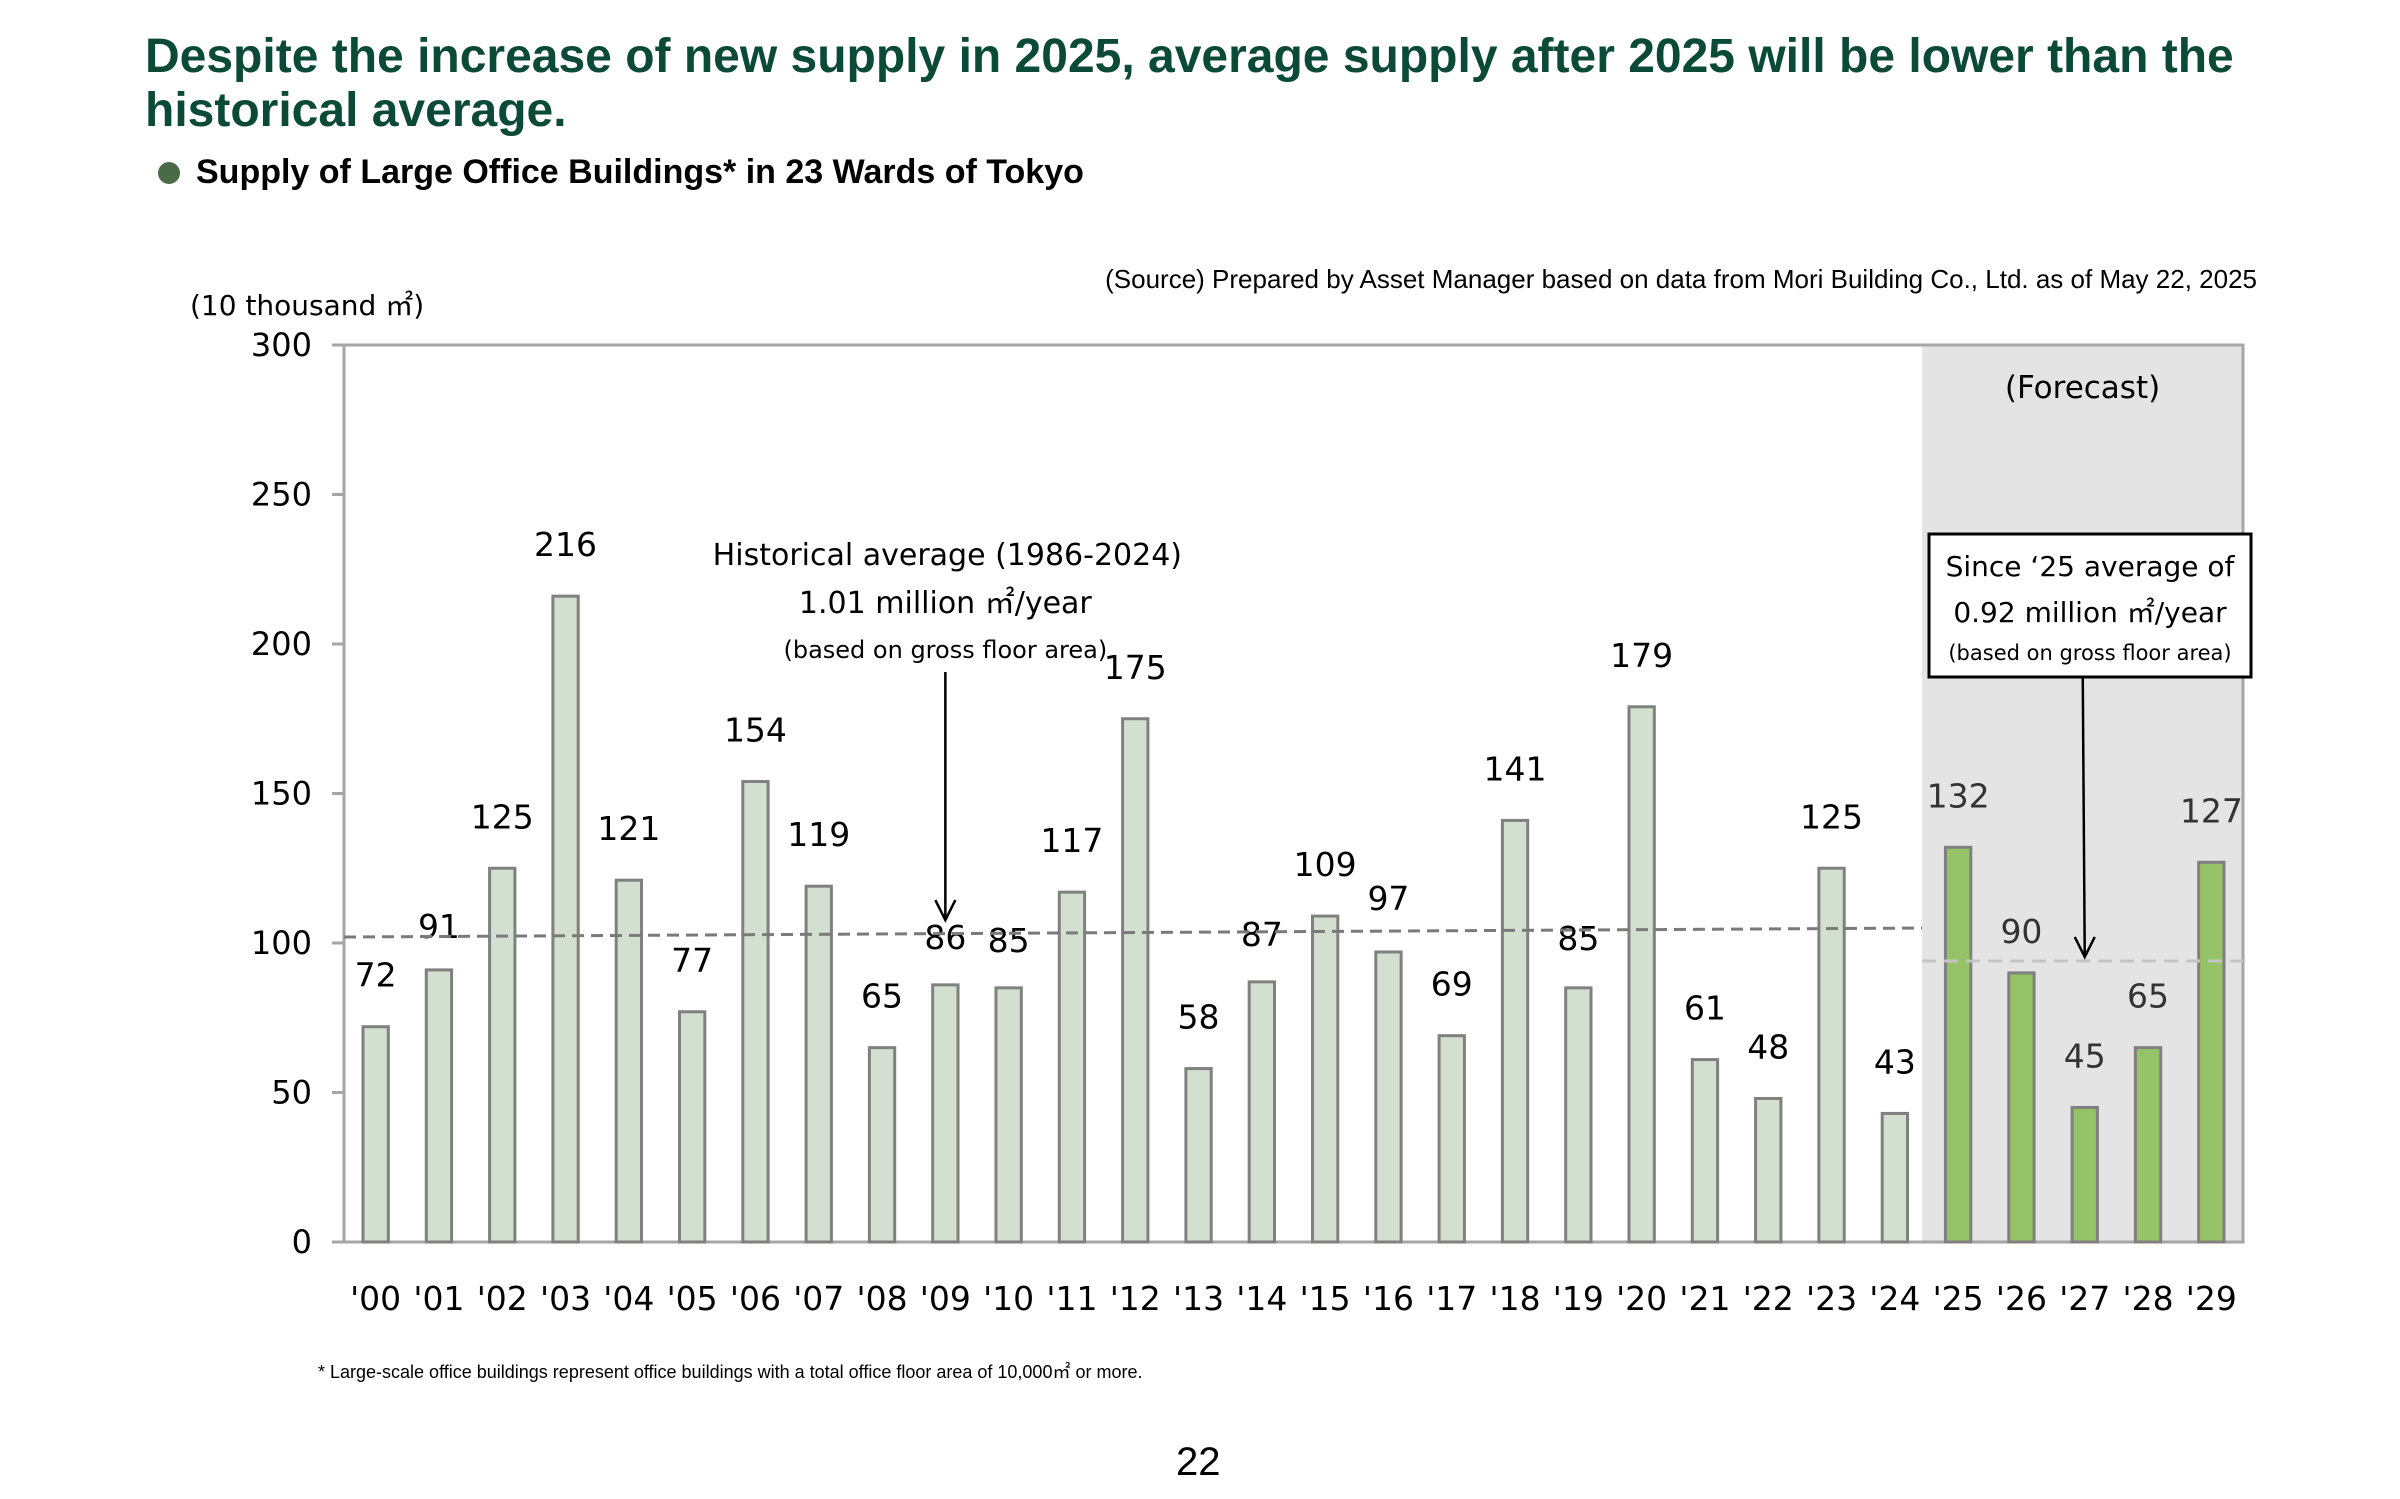  What do you see at coordinates (755, 730) in the screenshot?
I see `bar-value-label: 154` at bounding box center [755, 730].